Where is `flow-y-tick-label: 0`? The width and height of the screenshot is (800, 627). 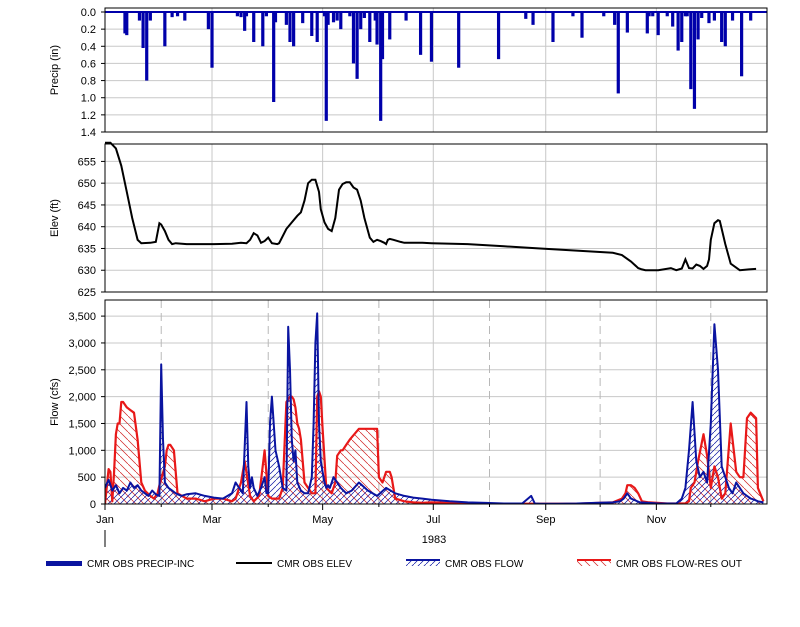
flow-y-tick-label: 0 is located at coordinates (93, 505).